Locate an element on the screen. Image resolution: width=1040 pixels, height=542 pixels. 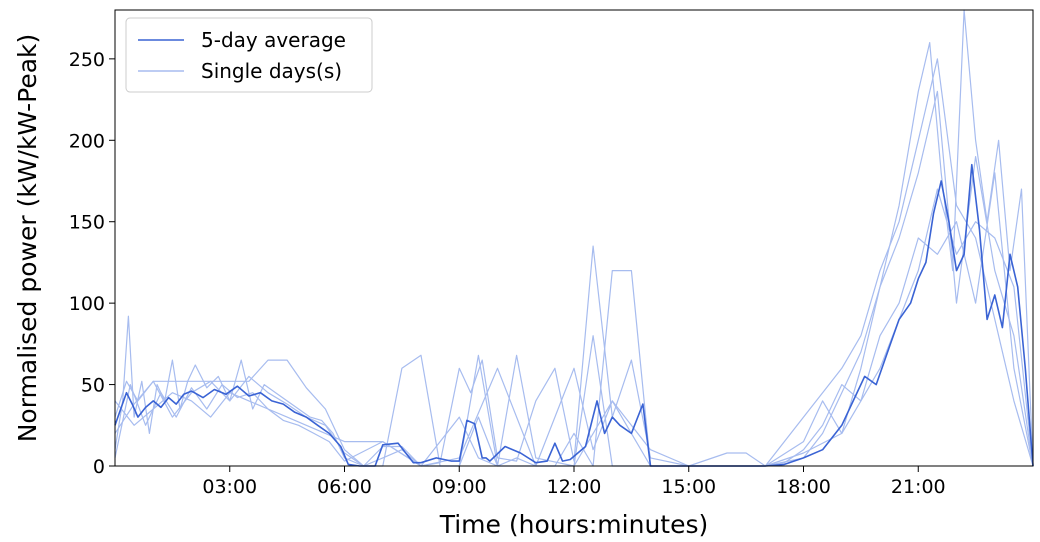
y-tick-label: 50 is located at coordinates (93, 386).